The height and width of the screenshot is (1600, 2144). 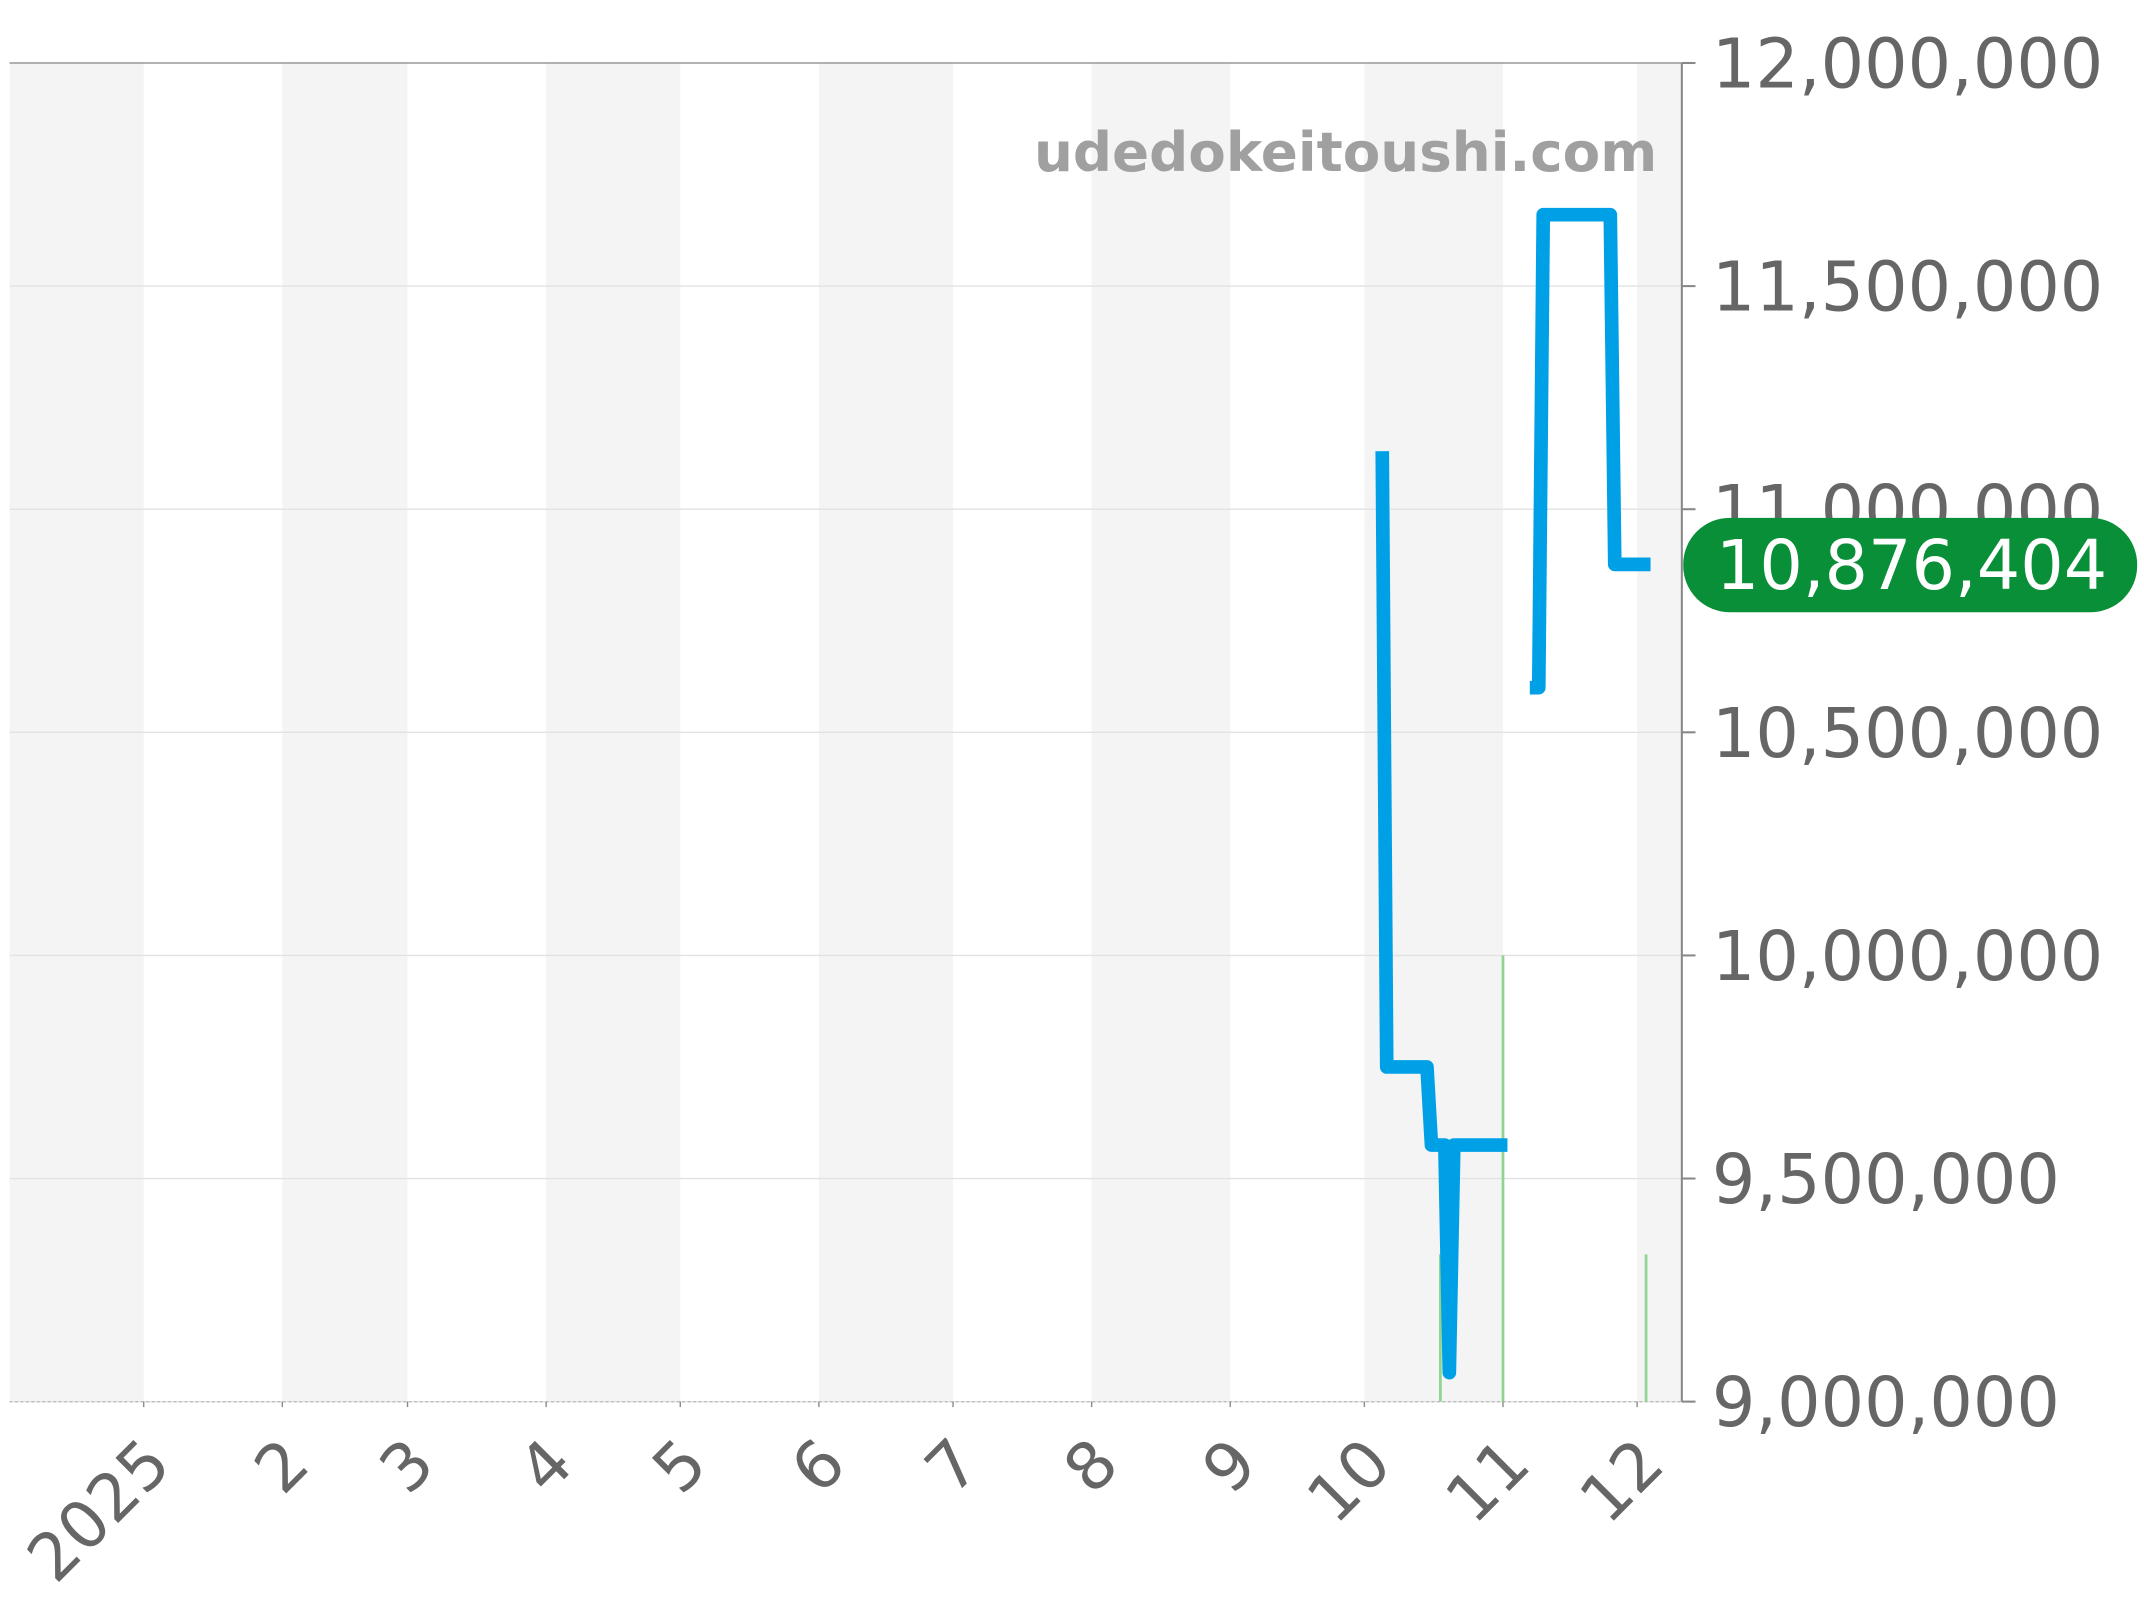 I want to click on x-tick-label: 8, so click(x=1091, y=1466).